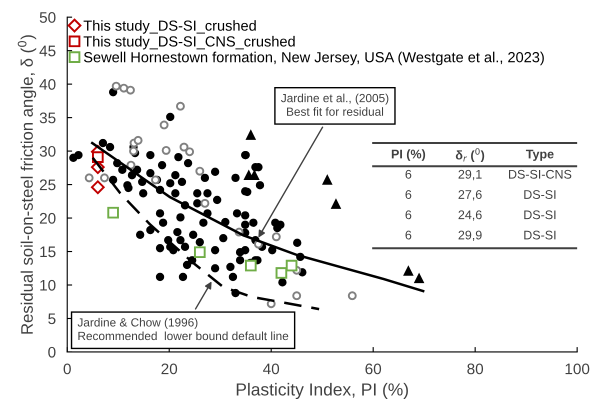  I want to click on x-tick-label: 20, so click(169, 368).